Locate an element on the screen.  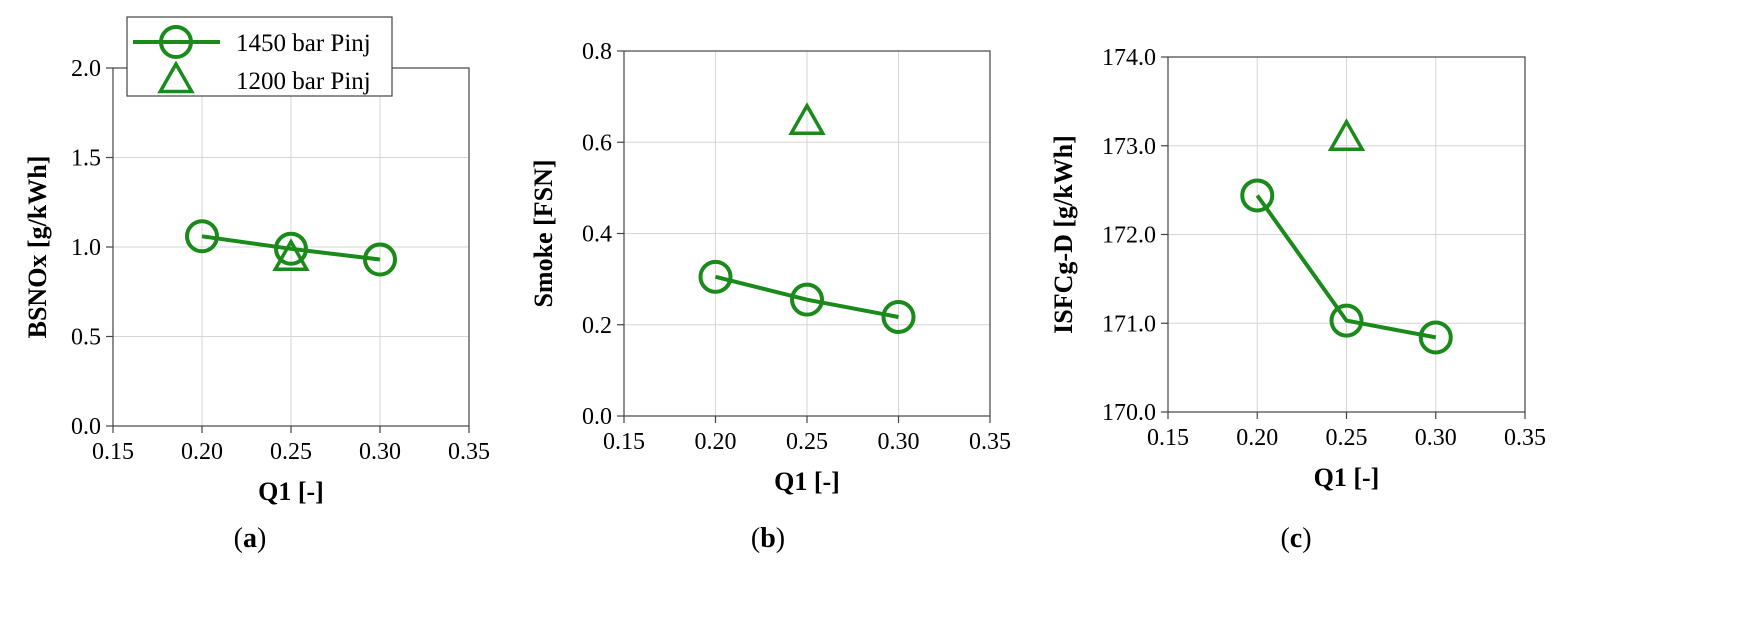
y-tick-label: 2.0 is located at coordinates (86, 69).